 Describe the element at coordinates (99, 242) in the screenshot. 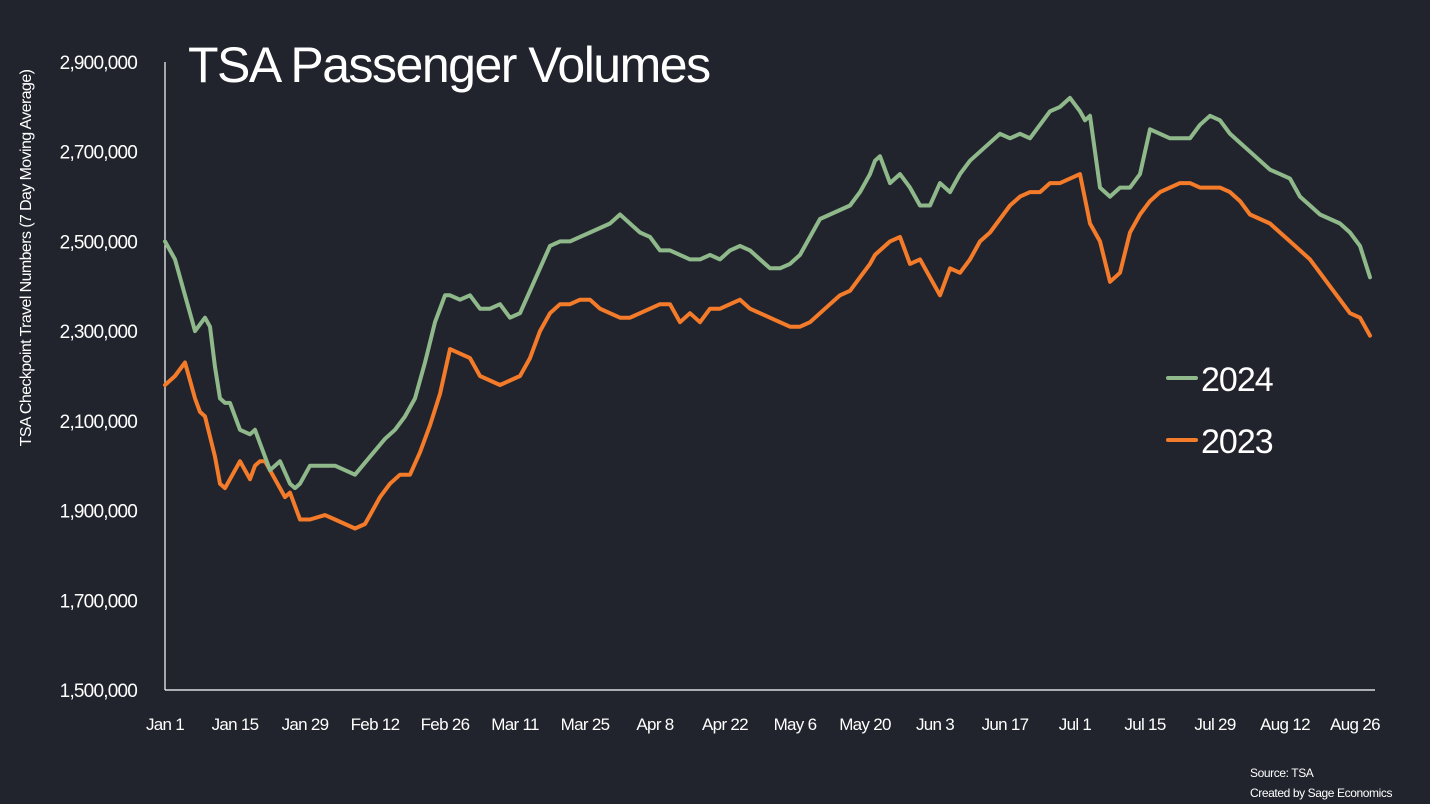

I see `y-tick-label: 2,500,000` at that location.